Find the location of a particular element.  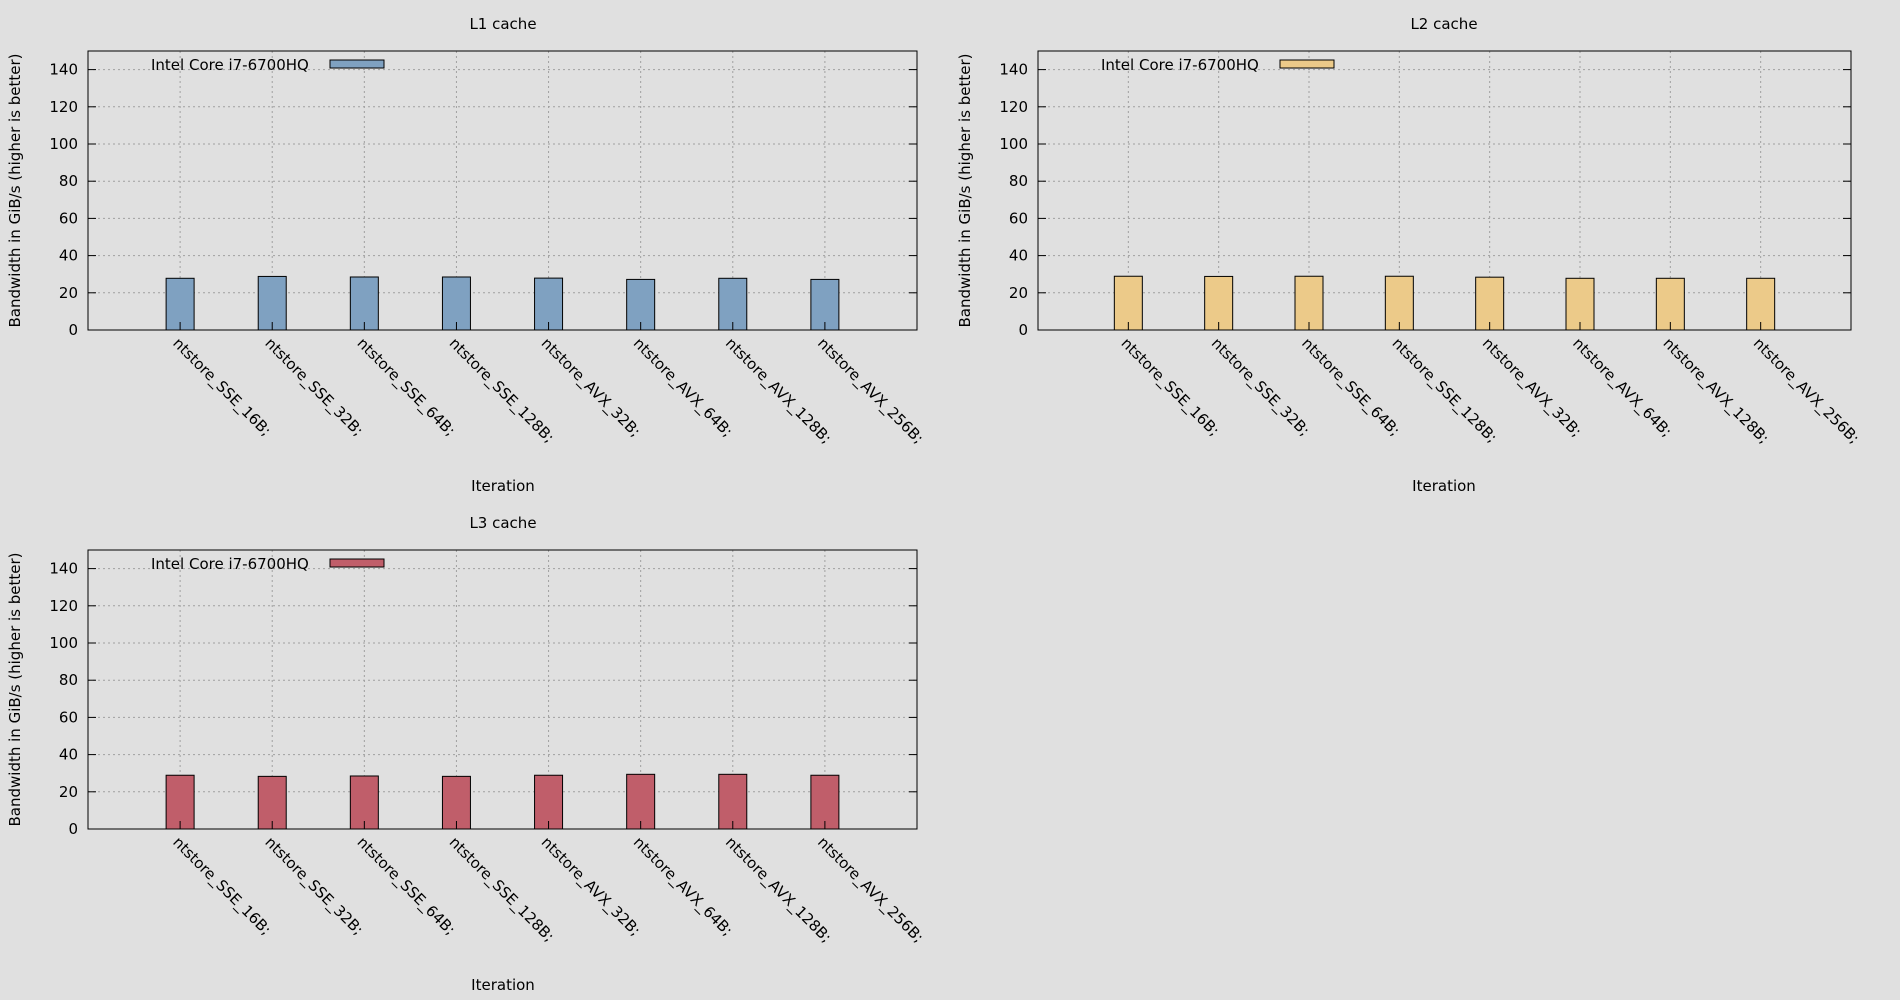

chart-title: L2 cache is located at coordinates (1443, 24).